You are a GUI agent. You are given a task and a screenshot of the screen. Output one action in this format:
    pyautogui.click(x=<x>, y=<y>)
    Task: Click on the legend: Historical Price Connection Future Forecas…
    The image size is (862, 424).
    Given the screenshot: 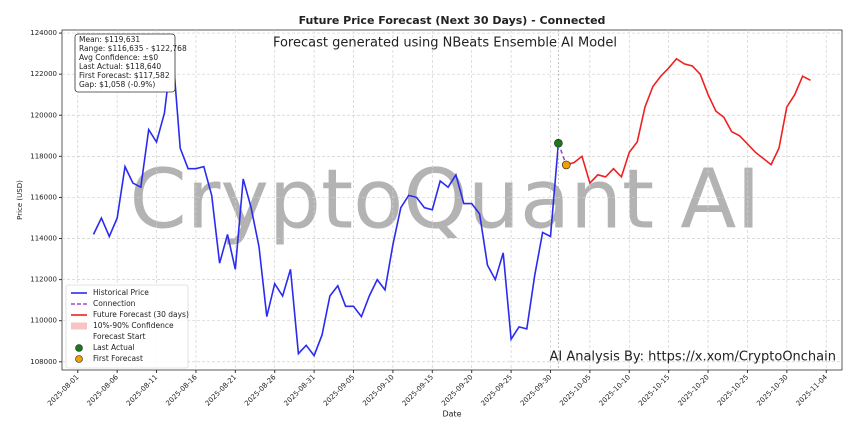 What is the action you would take?
    pyautogui.click(x=127, y=326)
    